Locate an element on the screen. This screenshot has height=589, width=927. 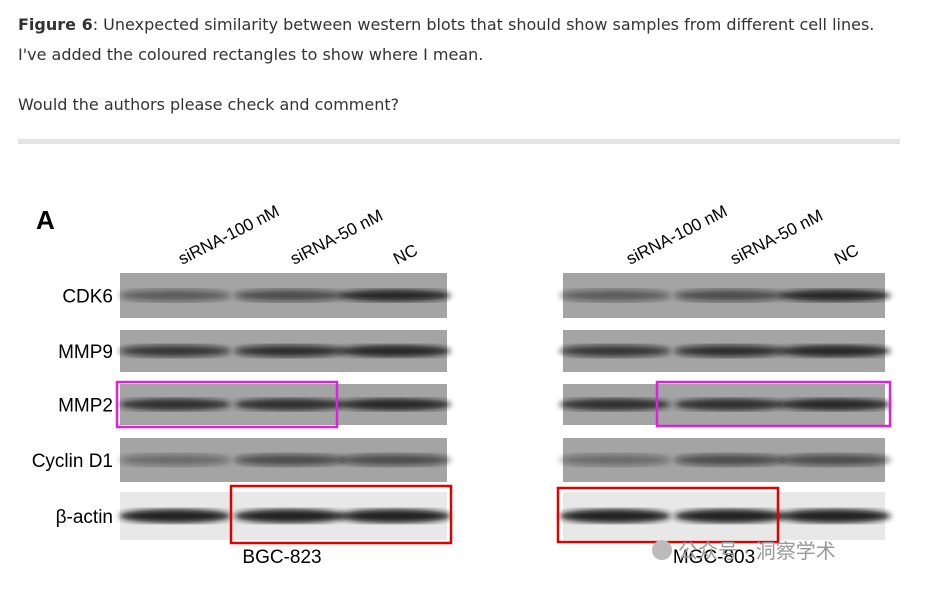
cell-line: BGC-823 is located at coordinates (281, 557).